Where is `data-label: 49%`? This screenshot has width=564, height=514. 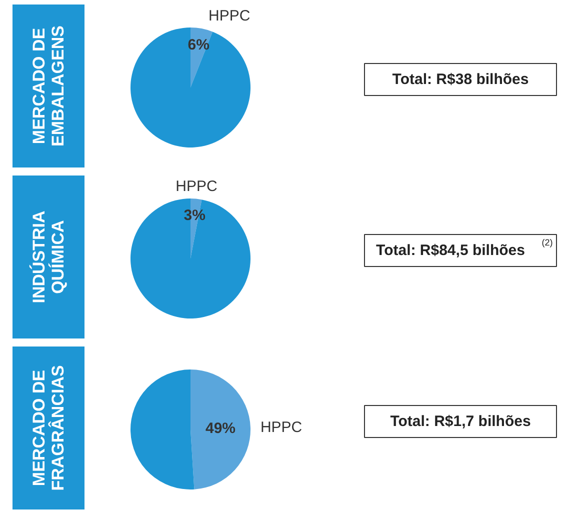 data-label: 49% is located at coordinates (220, 429).